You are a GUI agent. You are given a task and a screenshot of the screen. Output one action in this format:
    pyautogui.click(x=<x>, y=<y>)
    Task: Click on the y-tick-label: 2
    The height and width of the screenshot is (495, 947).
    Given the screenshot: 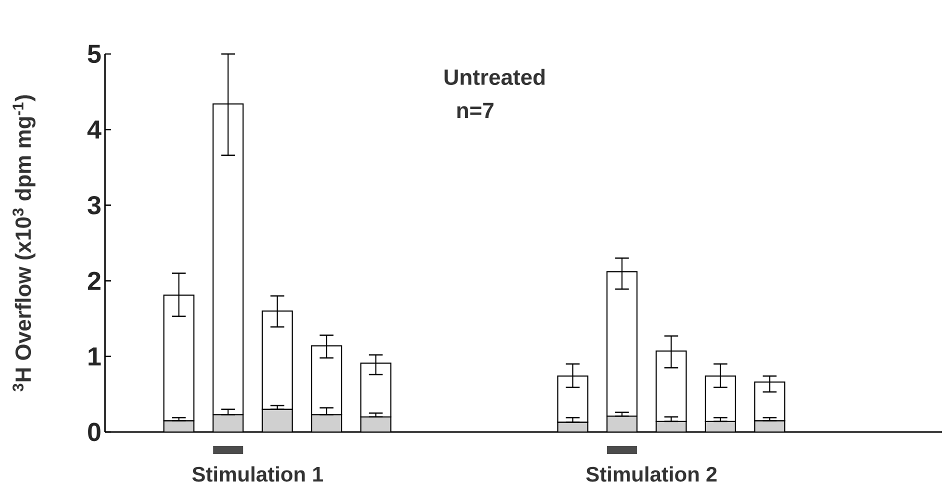 What is the action you would take?
    pyautogui.click(x=94, y=281)
    